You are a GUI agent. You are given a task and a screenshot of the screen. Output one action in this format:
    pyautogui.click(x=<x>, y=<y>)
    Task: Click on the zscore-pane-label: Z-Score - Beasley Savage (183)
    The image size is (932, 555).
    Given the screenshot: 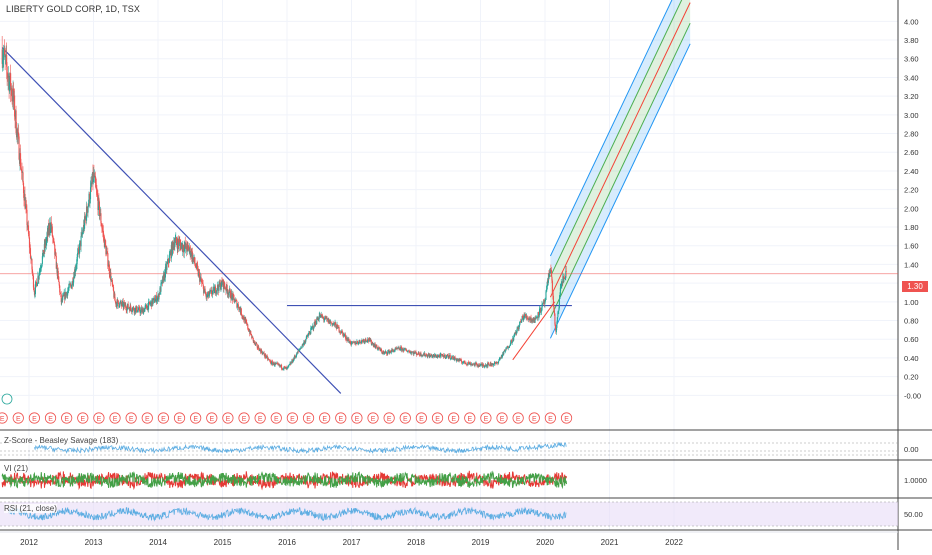 What is the action you would take?
    pyautogui.click(x=61, y=440)
    